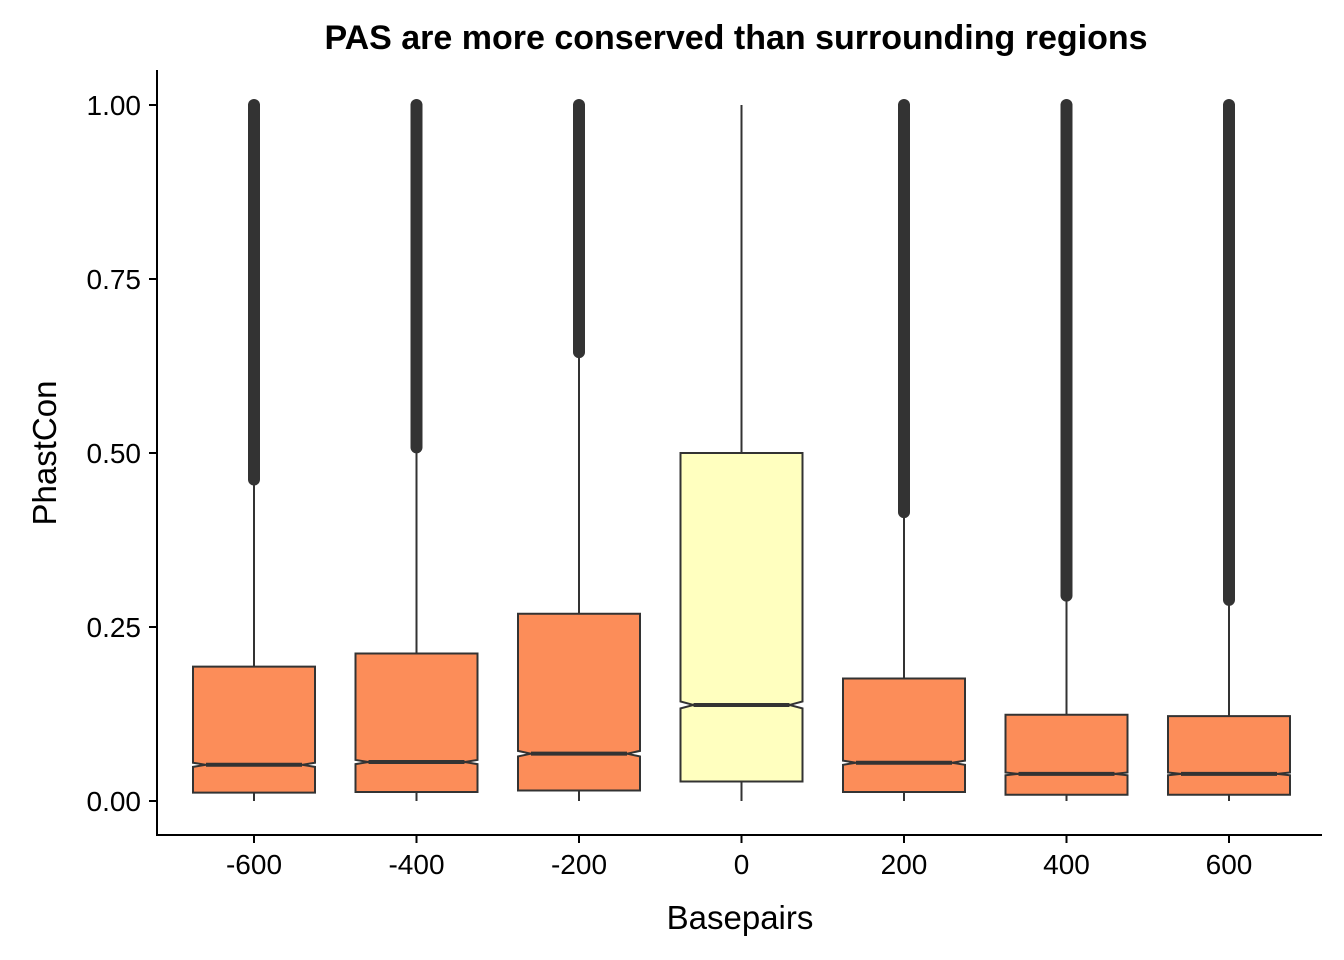 This screenshot has height=960, width=1344. What do you see at coordinates (114, 627) in the screenshot?
I see `y-tick-label: 0.25` at bounding box center [114, 627].